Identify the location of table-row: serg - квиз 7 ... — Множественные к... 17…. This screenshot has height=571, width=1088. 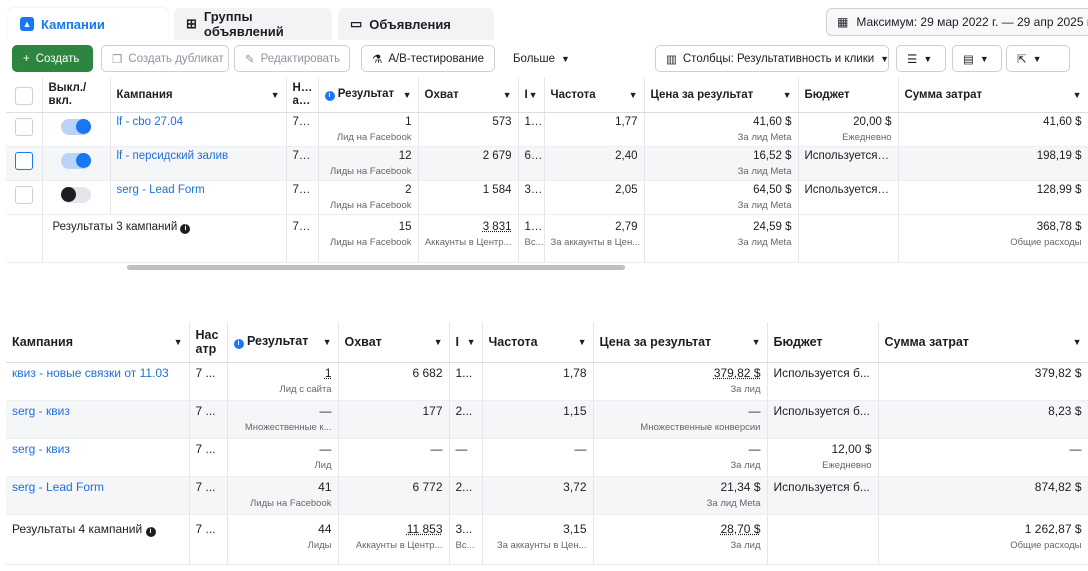
(547, 419).